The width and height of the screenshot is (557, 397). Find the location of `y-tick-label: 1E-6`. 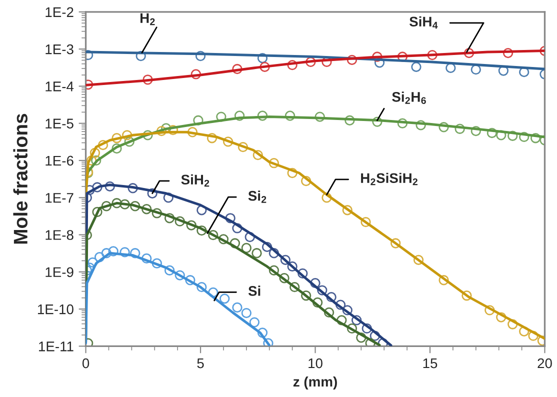

y-tick-label: 1E-6 is located at coordinates (60, 161).